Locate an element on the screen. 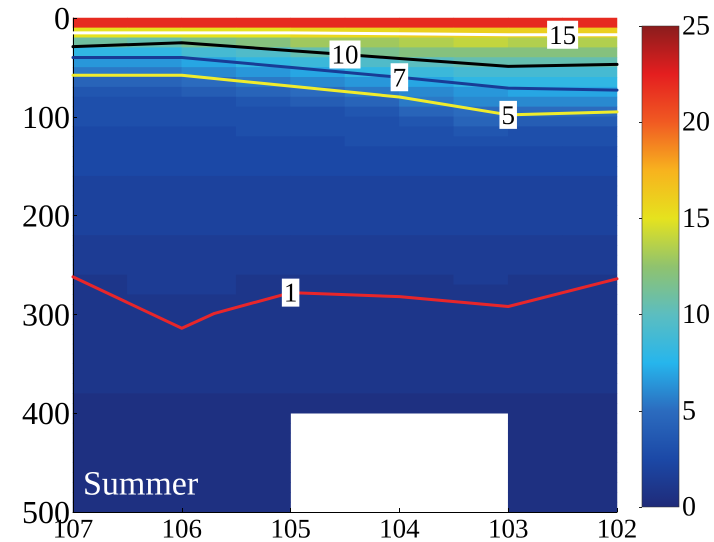  y-tick-label: 200 is located at coordinates (46, 216).